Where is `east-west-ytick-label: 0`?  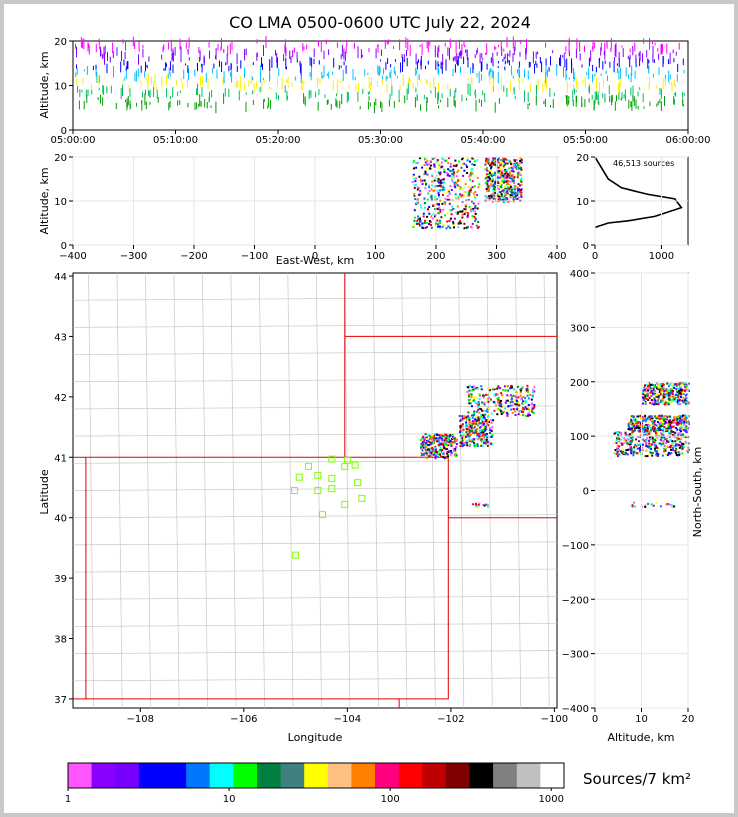 east-west-ytick-label: 0 is located at coordinates (64, 246).